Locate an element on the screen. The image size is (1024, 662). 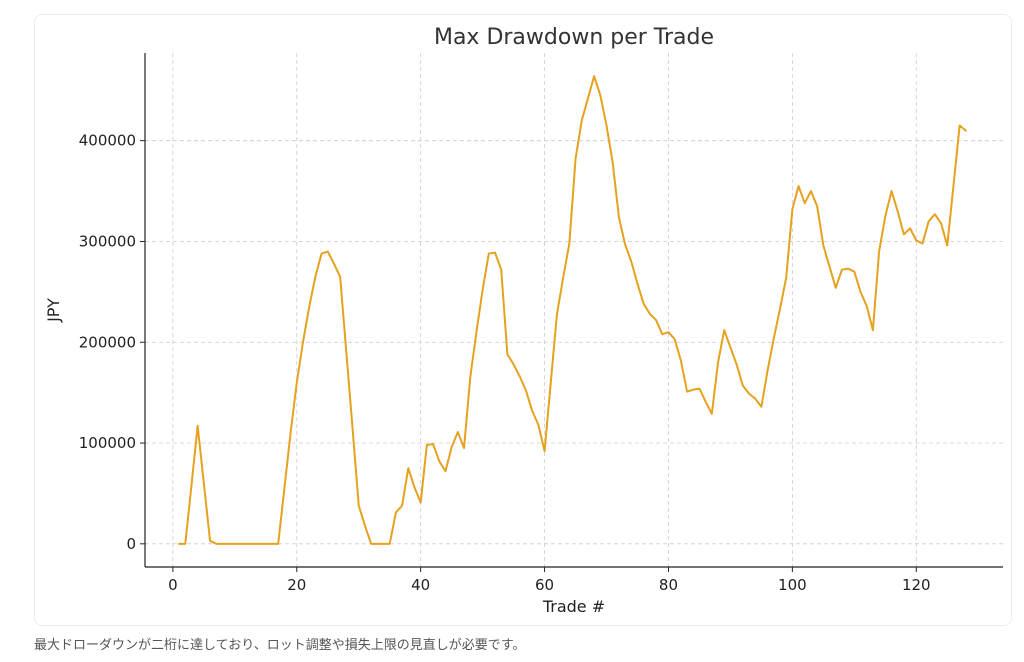
x-tick-label: 20 is located at coordinates (296, 585).